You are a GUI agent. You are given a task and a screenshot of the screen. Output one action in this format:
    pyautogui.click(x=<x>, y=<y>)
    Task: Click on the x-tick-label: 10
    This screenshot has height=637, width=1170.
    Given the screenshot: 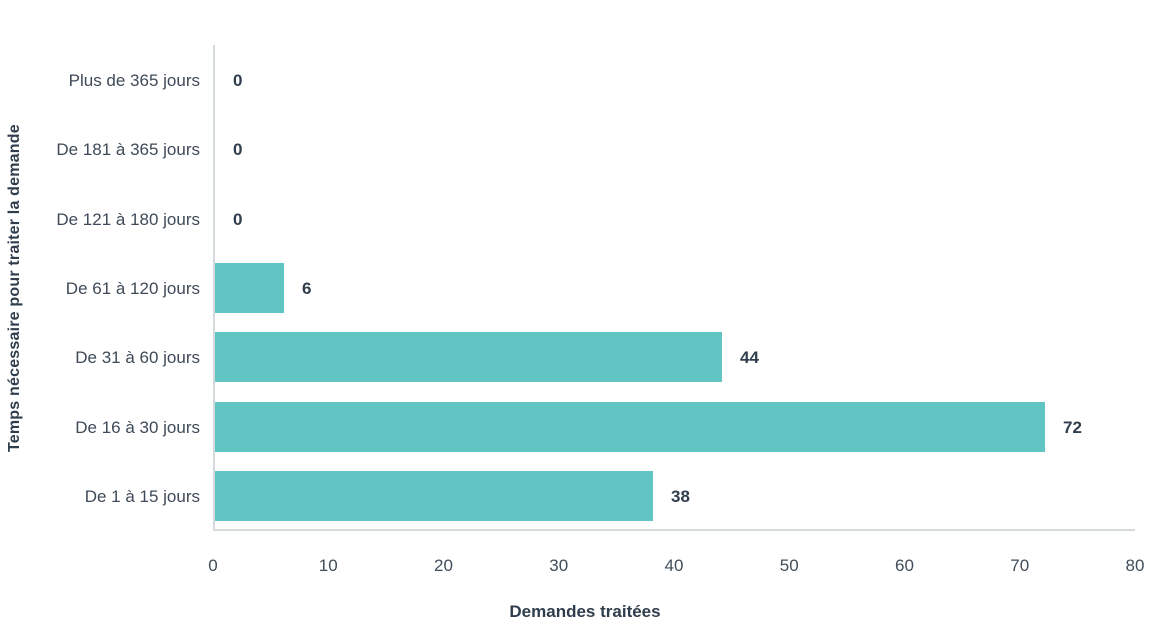 What is the action you would take?
    pyautogui.click(x=328, y=565)
    